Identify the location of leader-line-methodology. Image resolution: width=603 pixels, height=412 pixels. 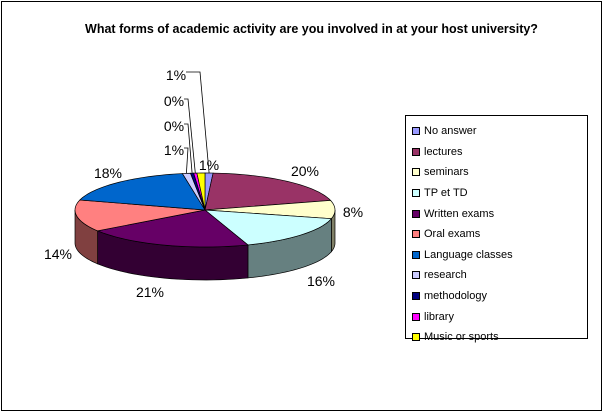
(188, 148).